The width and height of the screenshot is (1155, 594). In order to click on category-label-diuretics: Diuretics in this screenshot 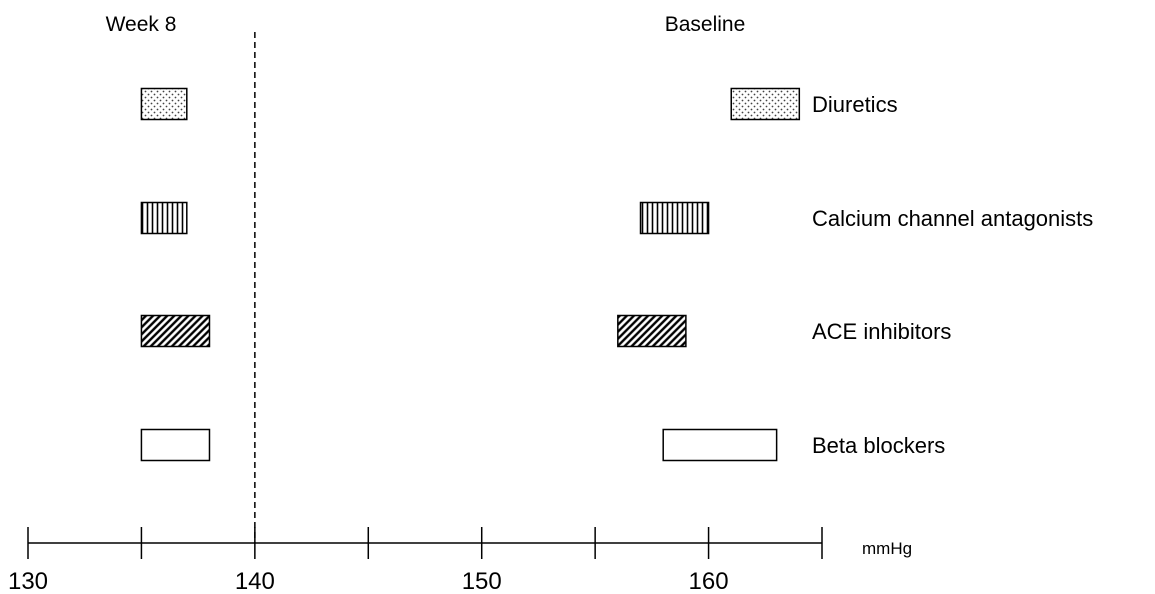, I will do `click(855, 104)`.